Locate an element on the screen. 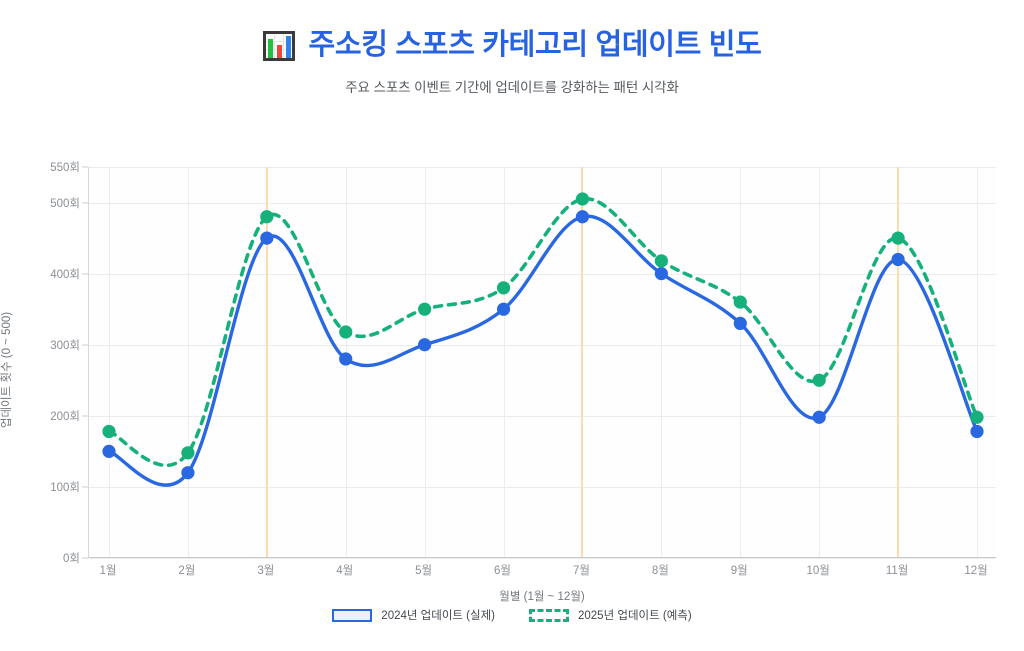 Image resolution: width=1024 pixels, height=651 pixels. y-axis-tick-label: 200회 is located at coordinates (65, 416).